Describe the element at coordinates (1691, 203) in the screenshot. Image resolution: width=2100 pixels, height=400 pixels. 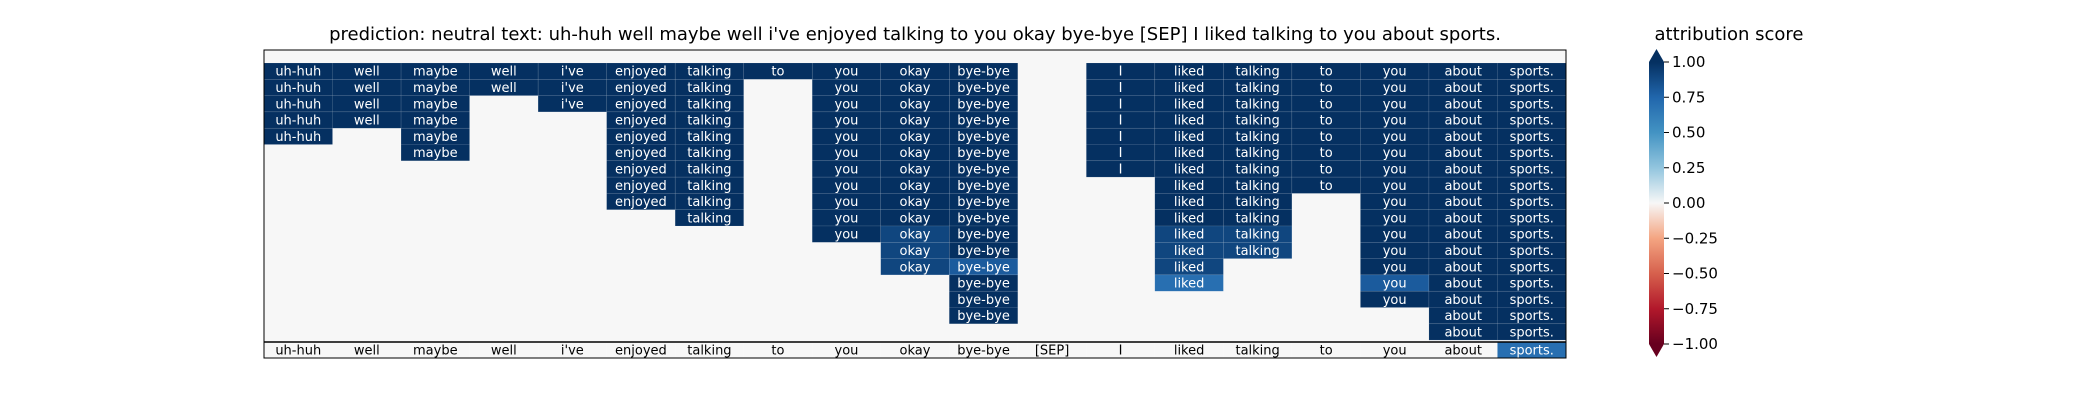
I see `colorbar-ticks: 1.00 0.75 0.50 0.25 0.00 −0.25 −0.50 −0.75 −1.00` at that location.